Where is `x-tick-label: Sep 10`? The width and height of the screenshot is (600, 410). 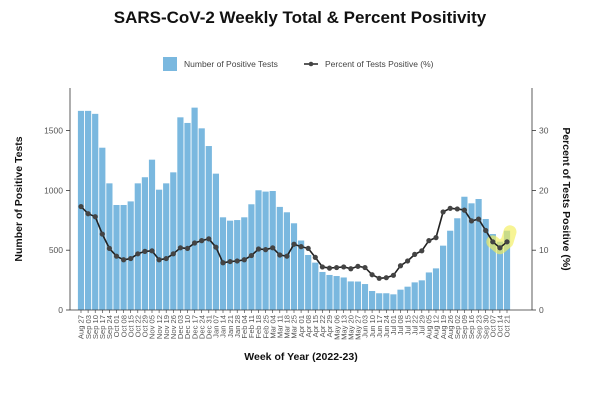
x-tick-label: Sep 10 is located at coordinates (95, 327).